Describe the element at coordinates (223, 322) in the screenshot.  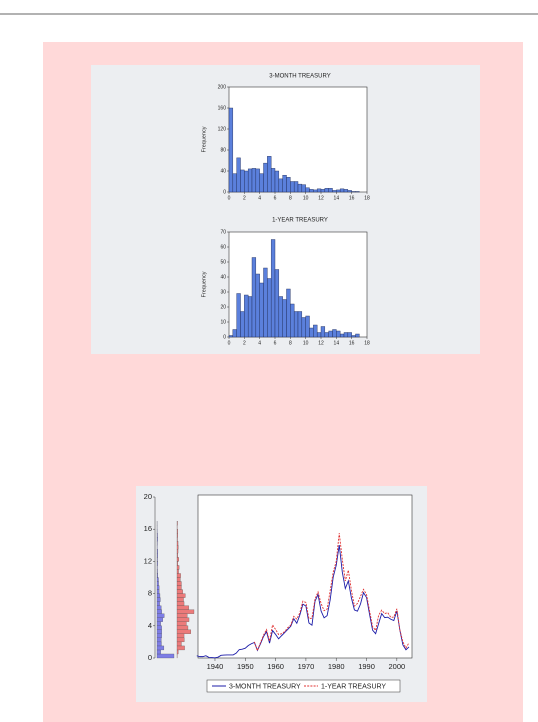
I see `y-tick-label: 10` at that location.